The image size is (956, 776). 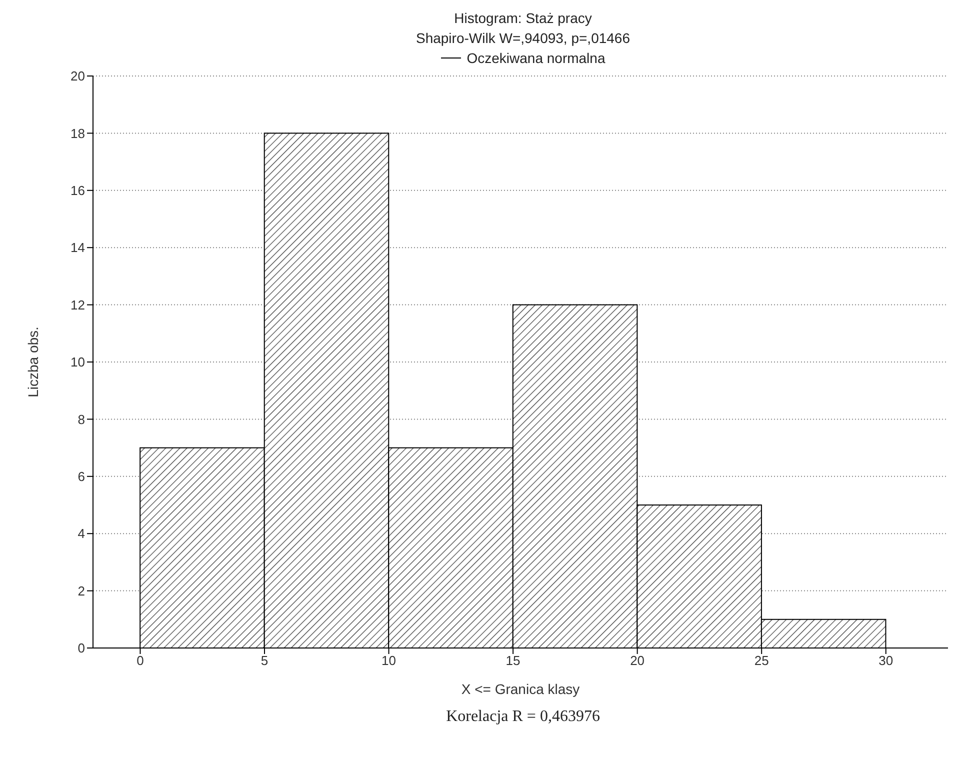 What do you see at coordinates (536, 58) in the screenshot?
I see `legend-label: Oczekiwana normalna` at bounding box center [536, 58].